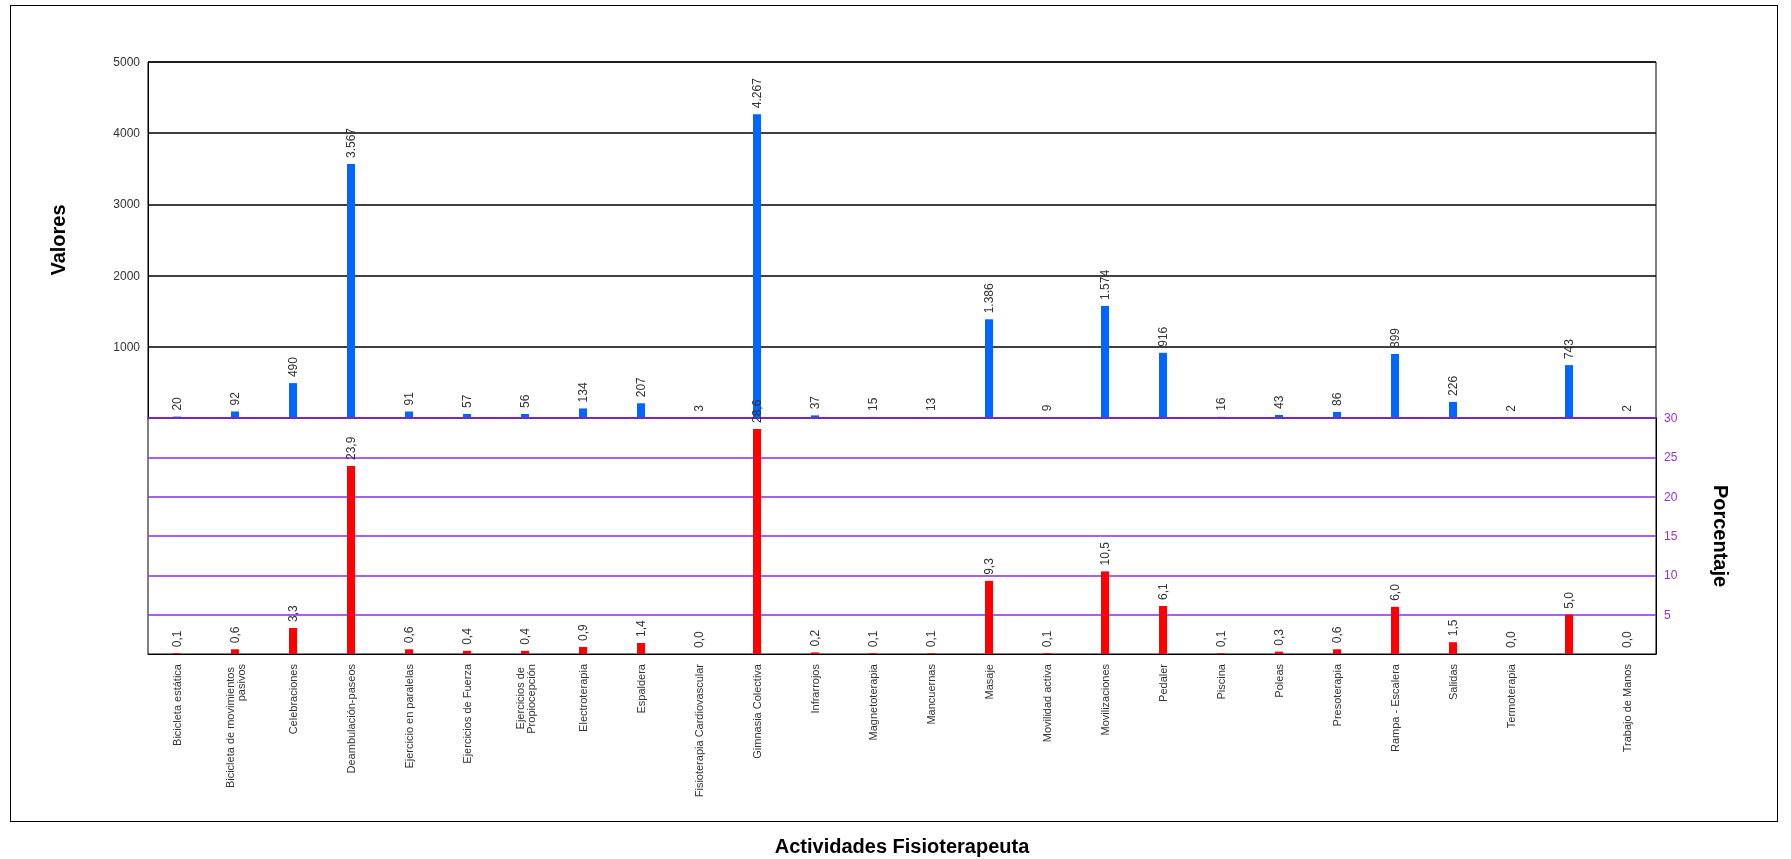 The image size is (1791, 859). What do you see at coordinates (293, 699) in the screenshot?
I see `x-tick-label: Celebraciones` at bounding box center [293, 699].